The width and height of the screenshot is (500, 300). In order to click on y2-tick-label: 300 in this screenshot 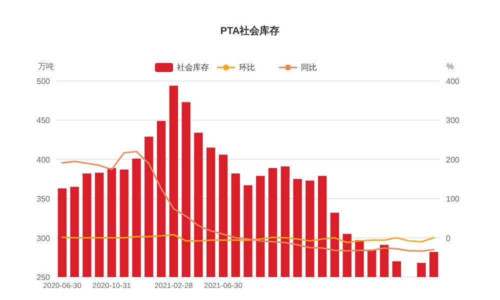, I will do `click(453, 121)`.